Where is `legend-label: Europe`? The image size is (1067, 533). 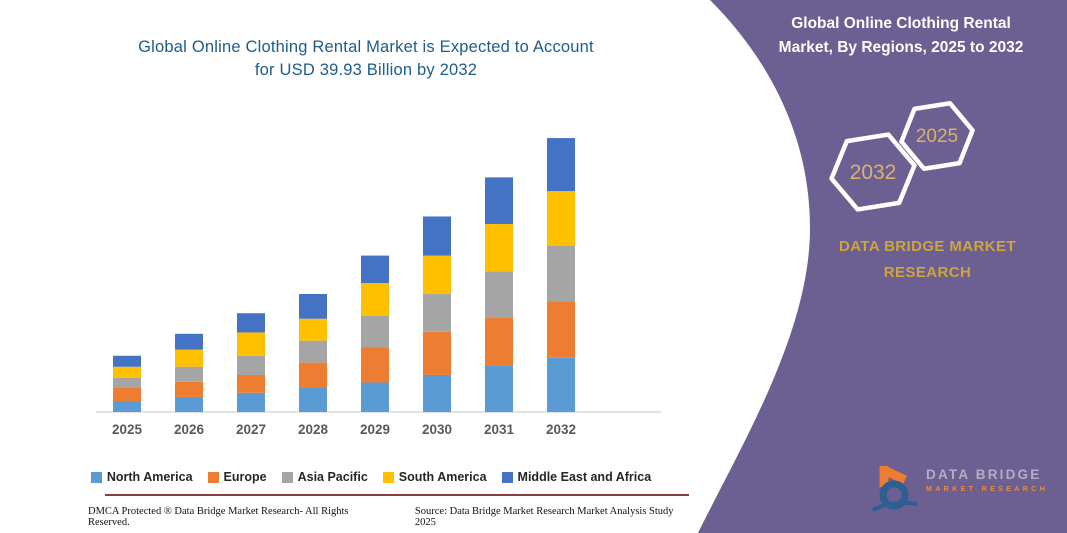 legend-label: Europe is located at coordinates (245, 477).